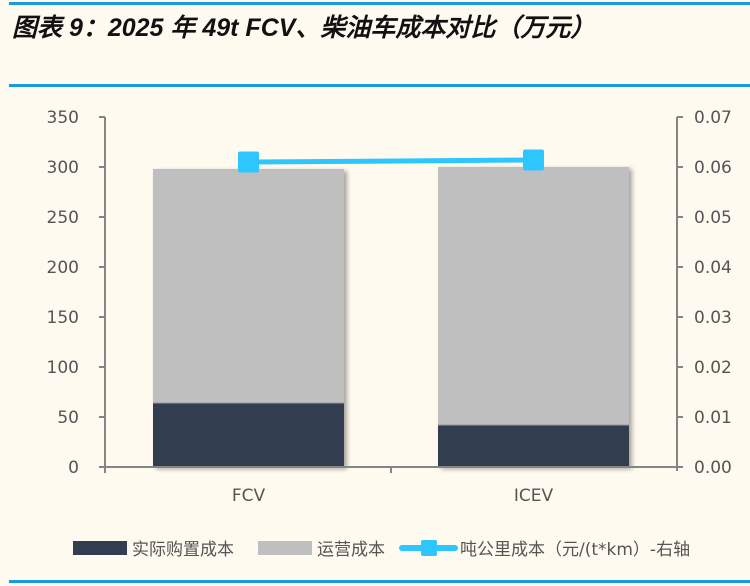  What do you see at coordinates (379, 3) in the screenshot?
I see `top-rule` at bounding box center [379, 3].